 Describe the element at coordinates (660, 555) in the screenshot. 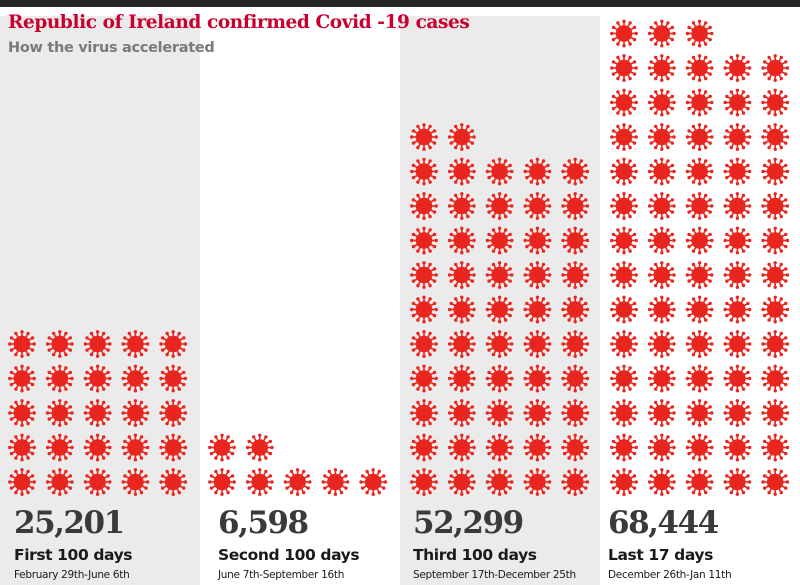

I see `category-label-last-17-days: Last 17 days` at that location.